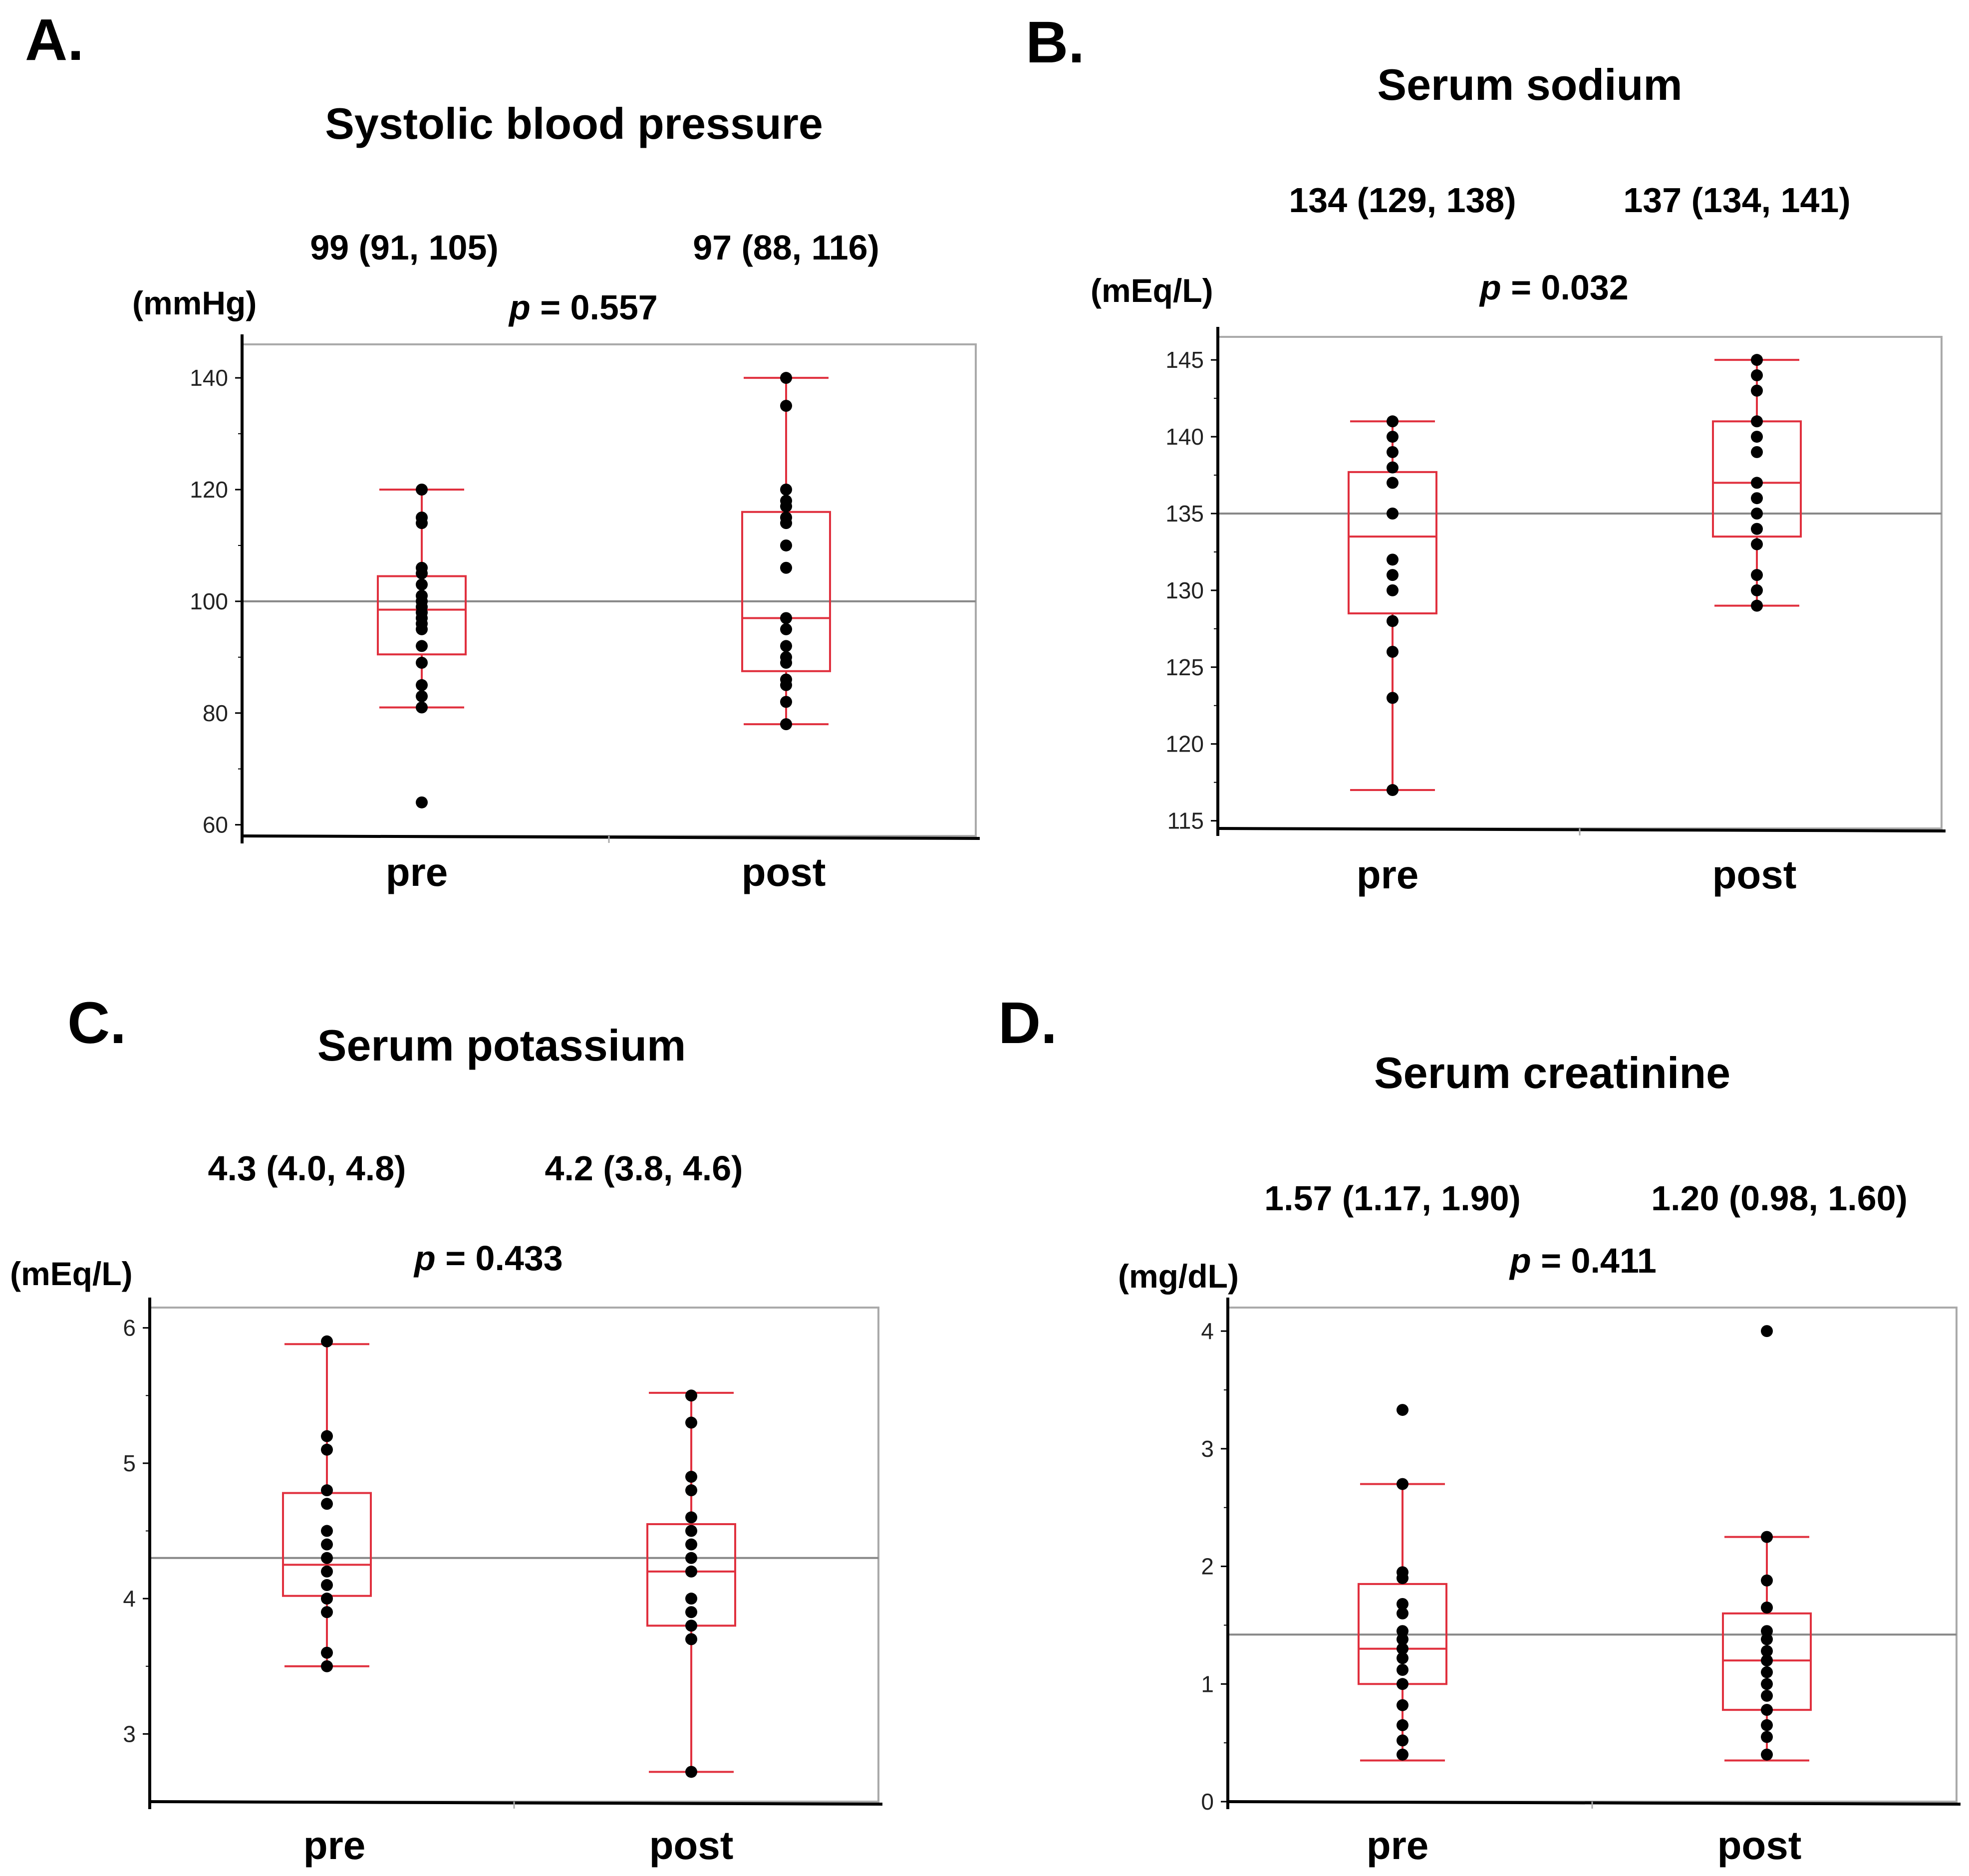 This screenshot has height=1876, width=1969. What do you see at coordinates (574, 123) in the screenshot?
I see `panel-a-title: Systolic blood pressure` at bounding box center [574, 123].